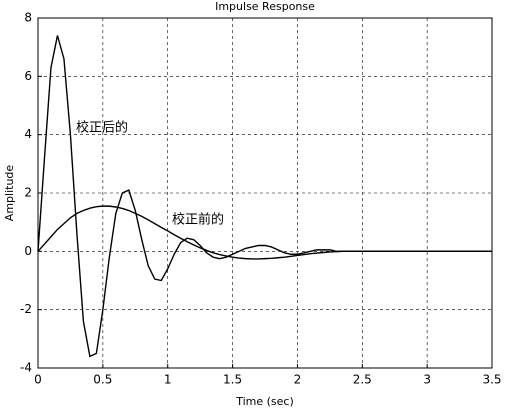 The width and height of the screenshot is (515, 417). What do you see at coordinates (102, 128) in the screenshot?
I see `annotation: 校正后的` at bounding box center [102, 128].